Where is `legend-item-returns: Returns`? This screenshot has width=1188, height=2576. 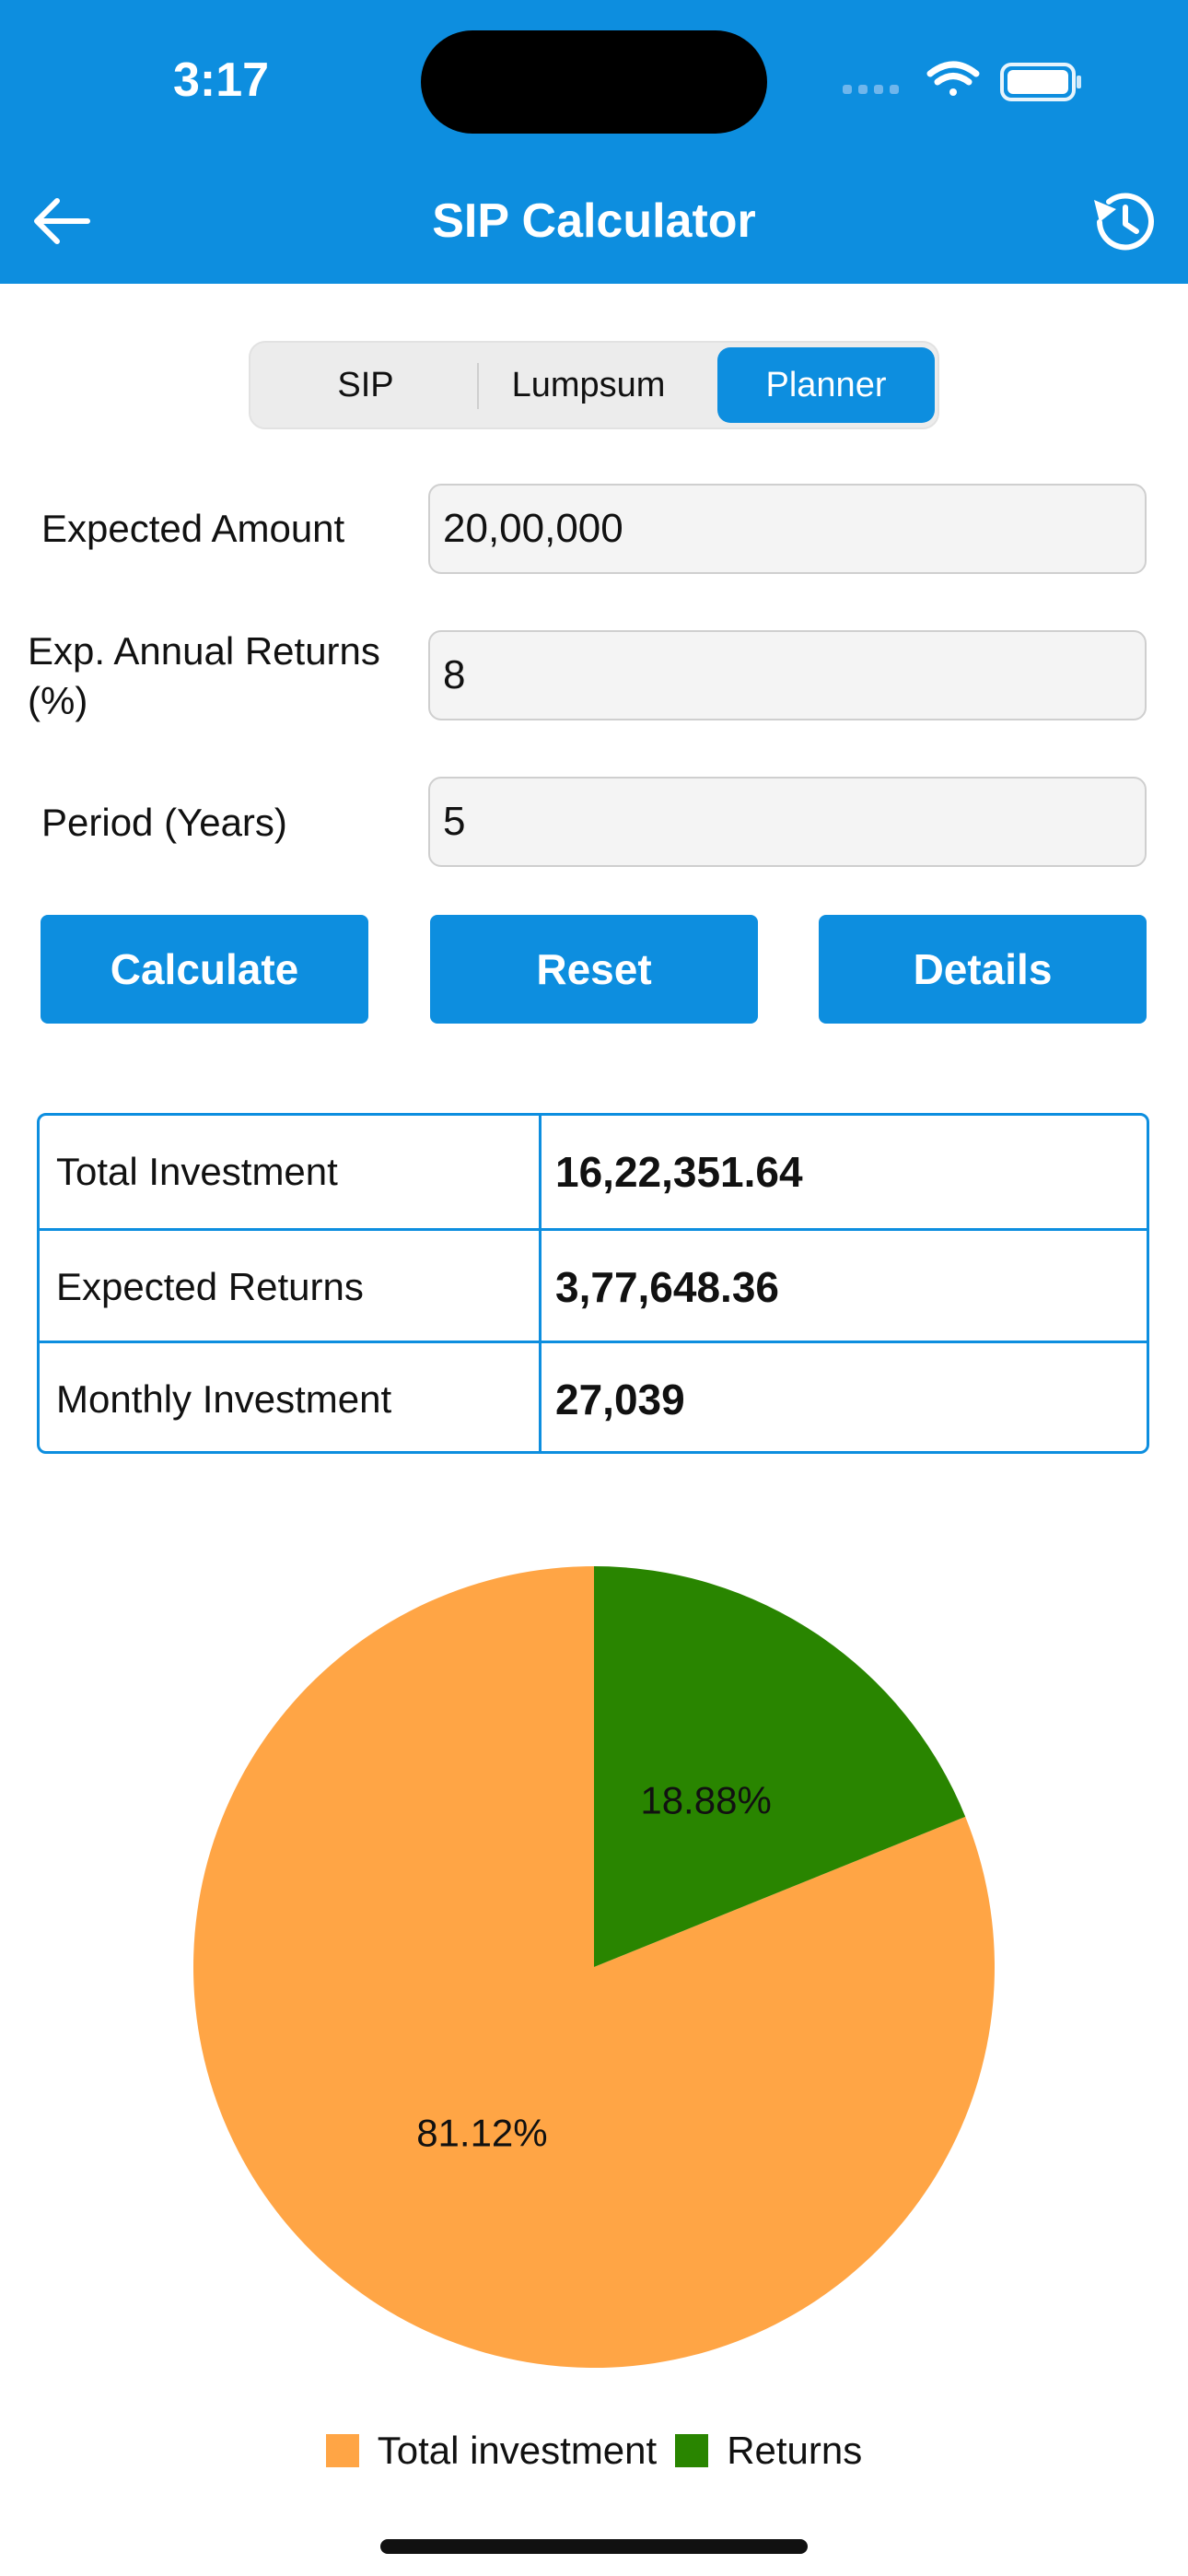
legend-item-returns: Returns is located at coordinates (768, 2451).